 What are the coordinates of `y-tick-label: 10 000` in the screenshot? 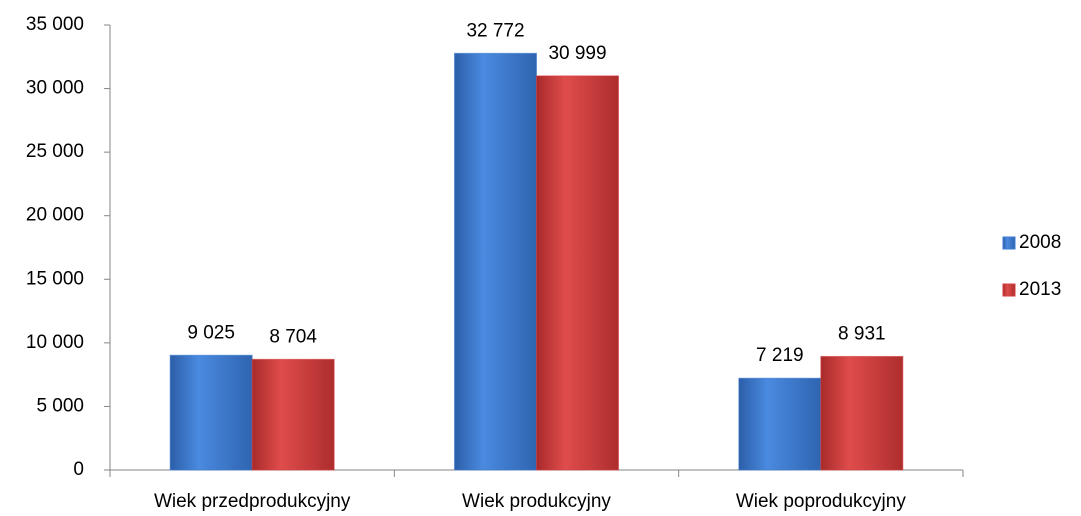 It's located at (55, 342).